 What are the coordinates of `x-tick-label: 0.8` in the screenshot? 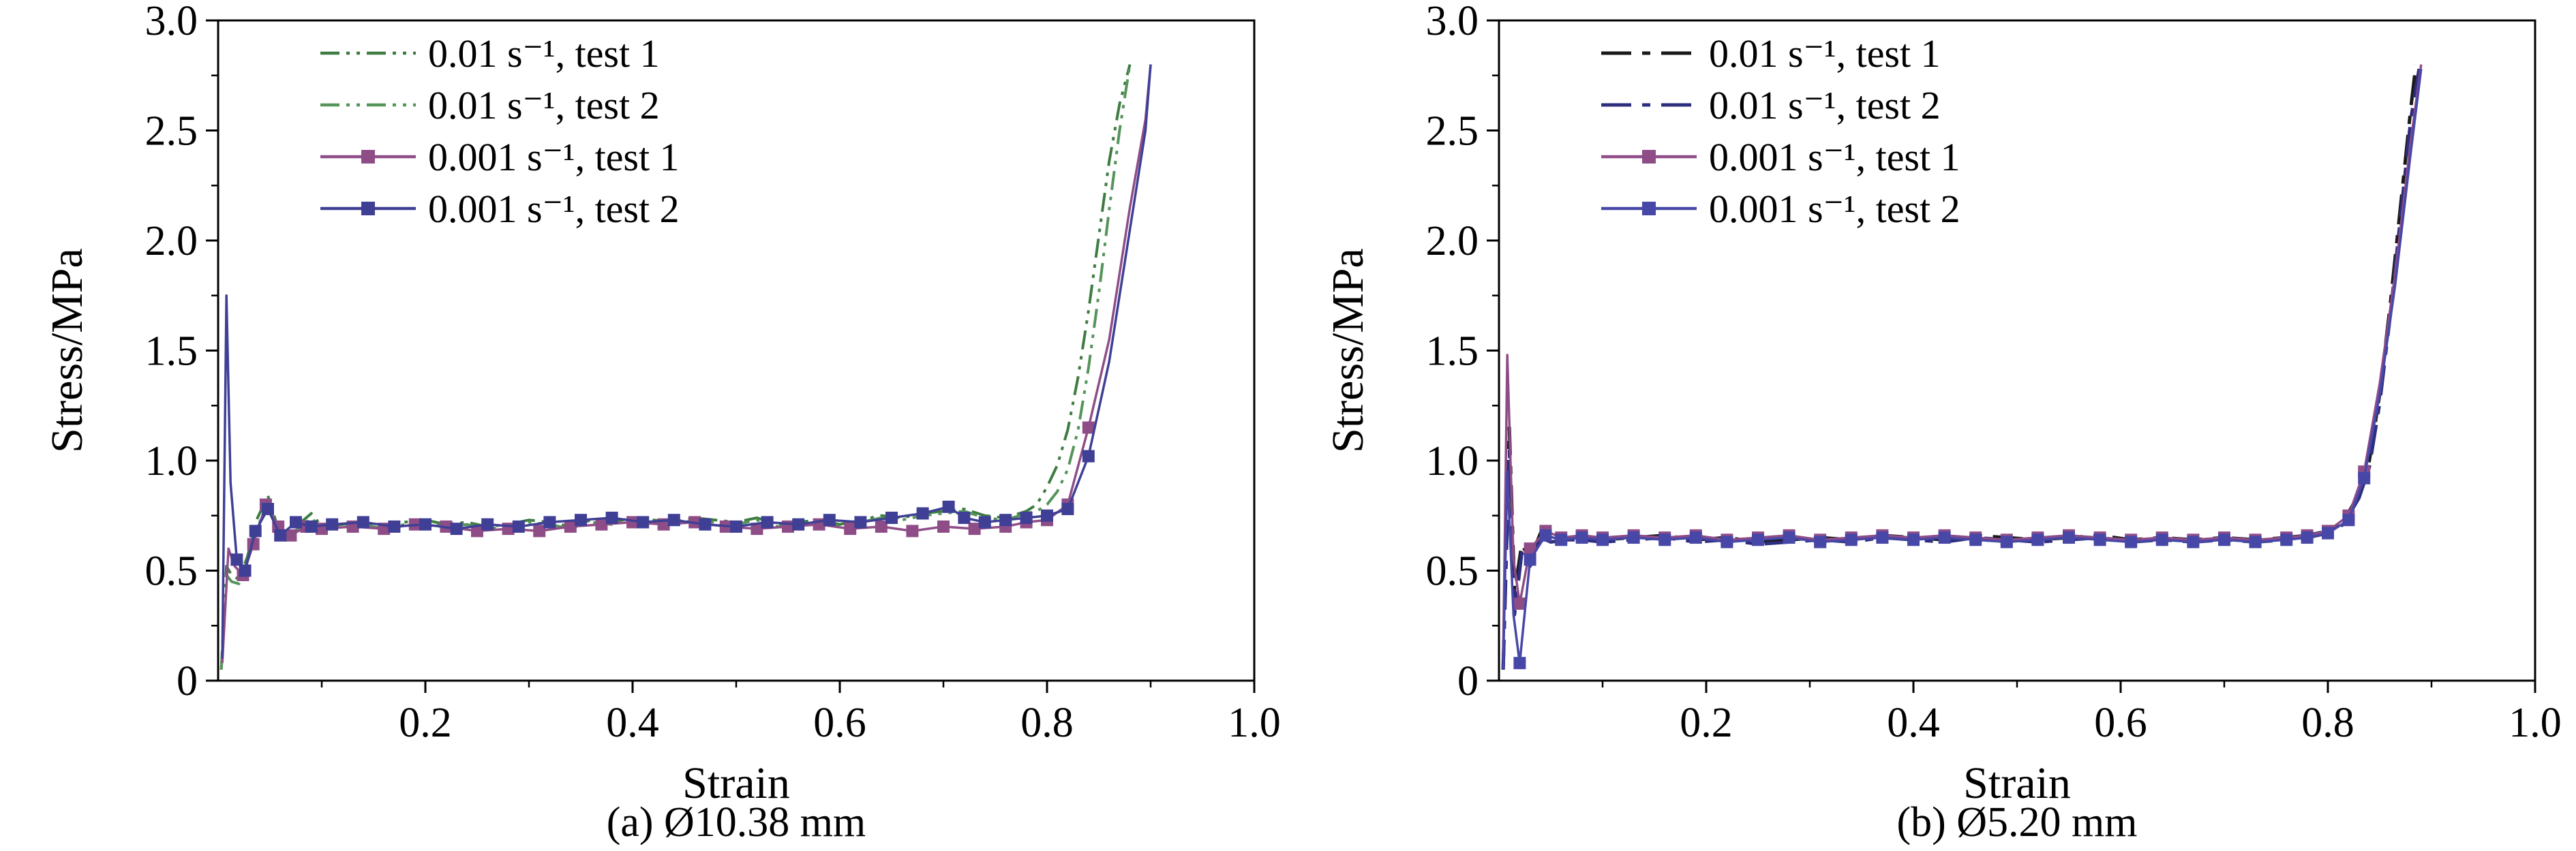 It's located at (2327, 723).